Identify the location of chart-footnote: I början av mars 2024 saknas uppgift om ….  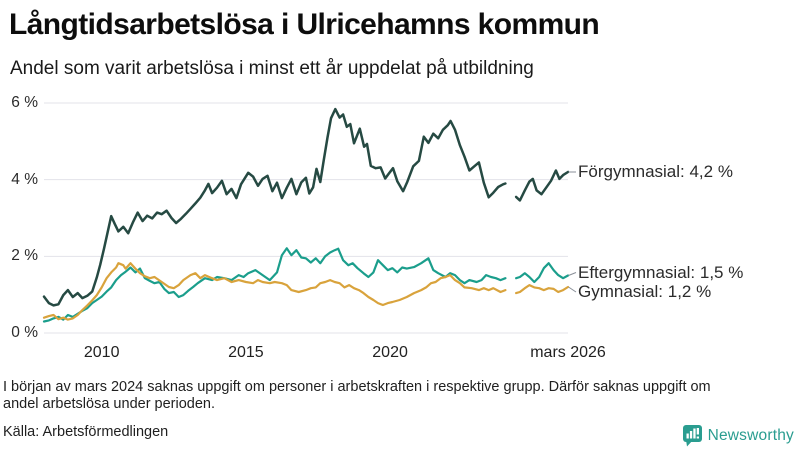
(394, 395).